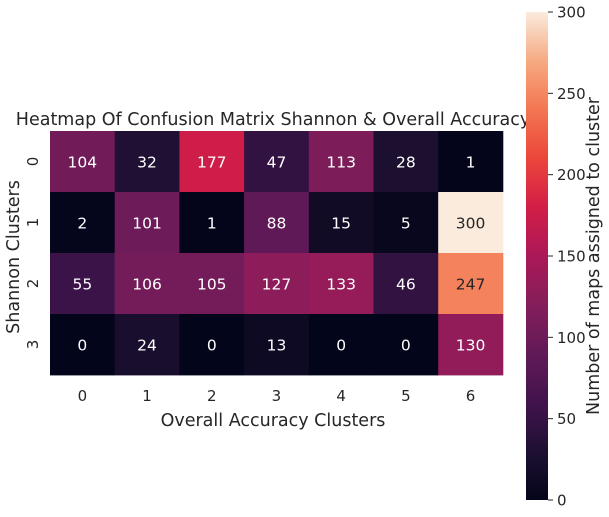 Image resolution: width=609 pixels, height=517 pixels. Describe the element at coordinates (33, 223) in the screenshot. I see `y-tick-label: 1` at that location.